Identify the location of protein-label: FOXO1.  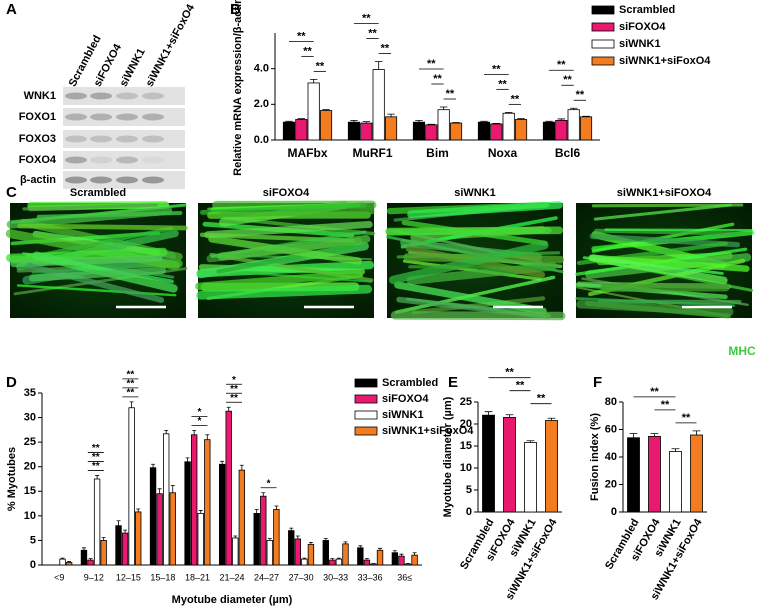
(37, 117).